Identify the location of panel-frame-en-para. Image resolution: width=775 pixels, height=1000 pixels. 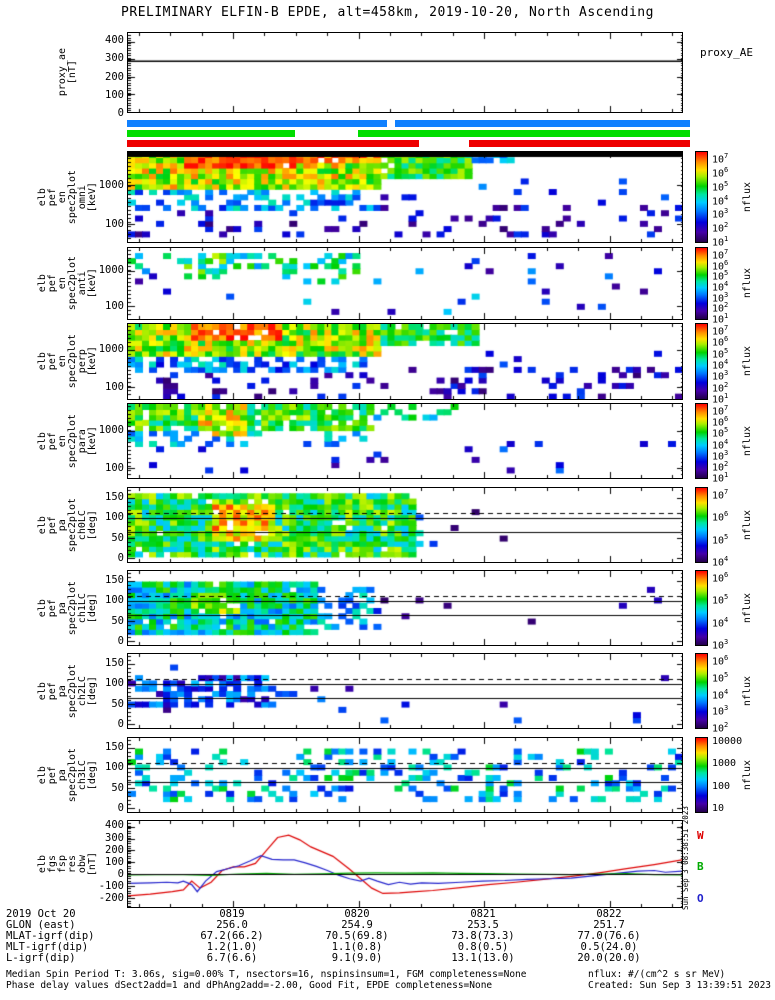
(405, 441).